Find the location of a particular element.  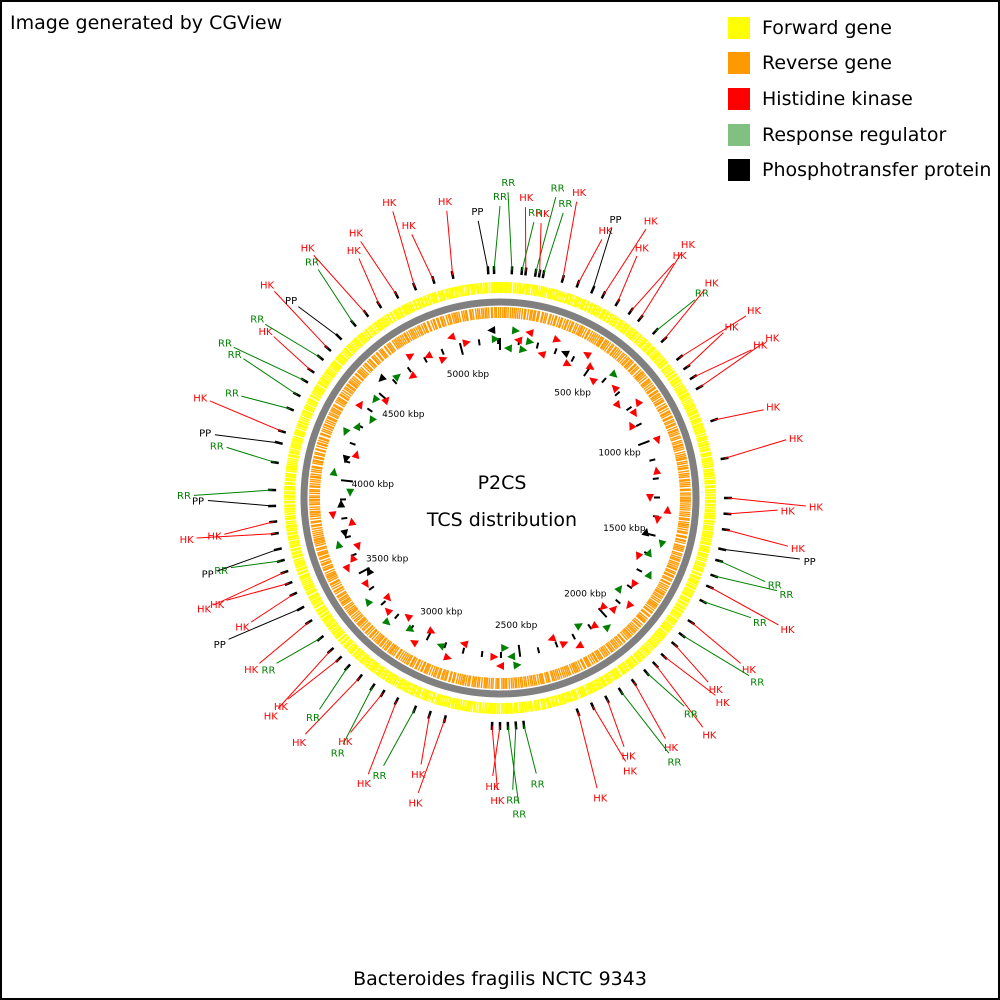

scale-label: 2000 kbp is located at coordinates (585, 594).